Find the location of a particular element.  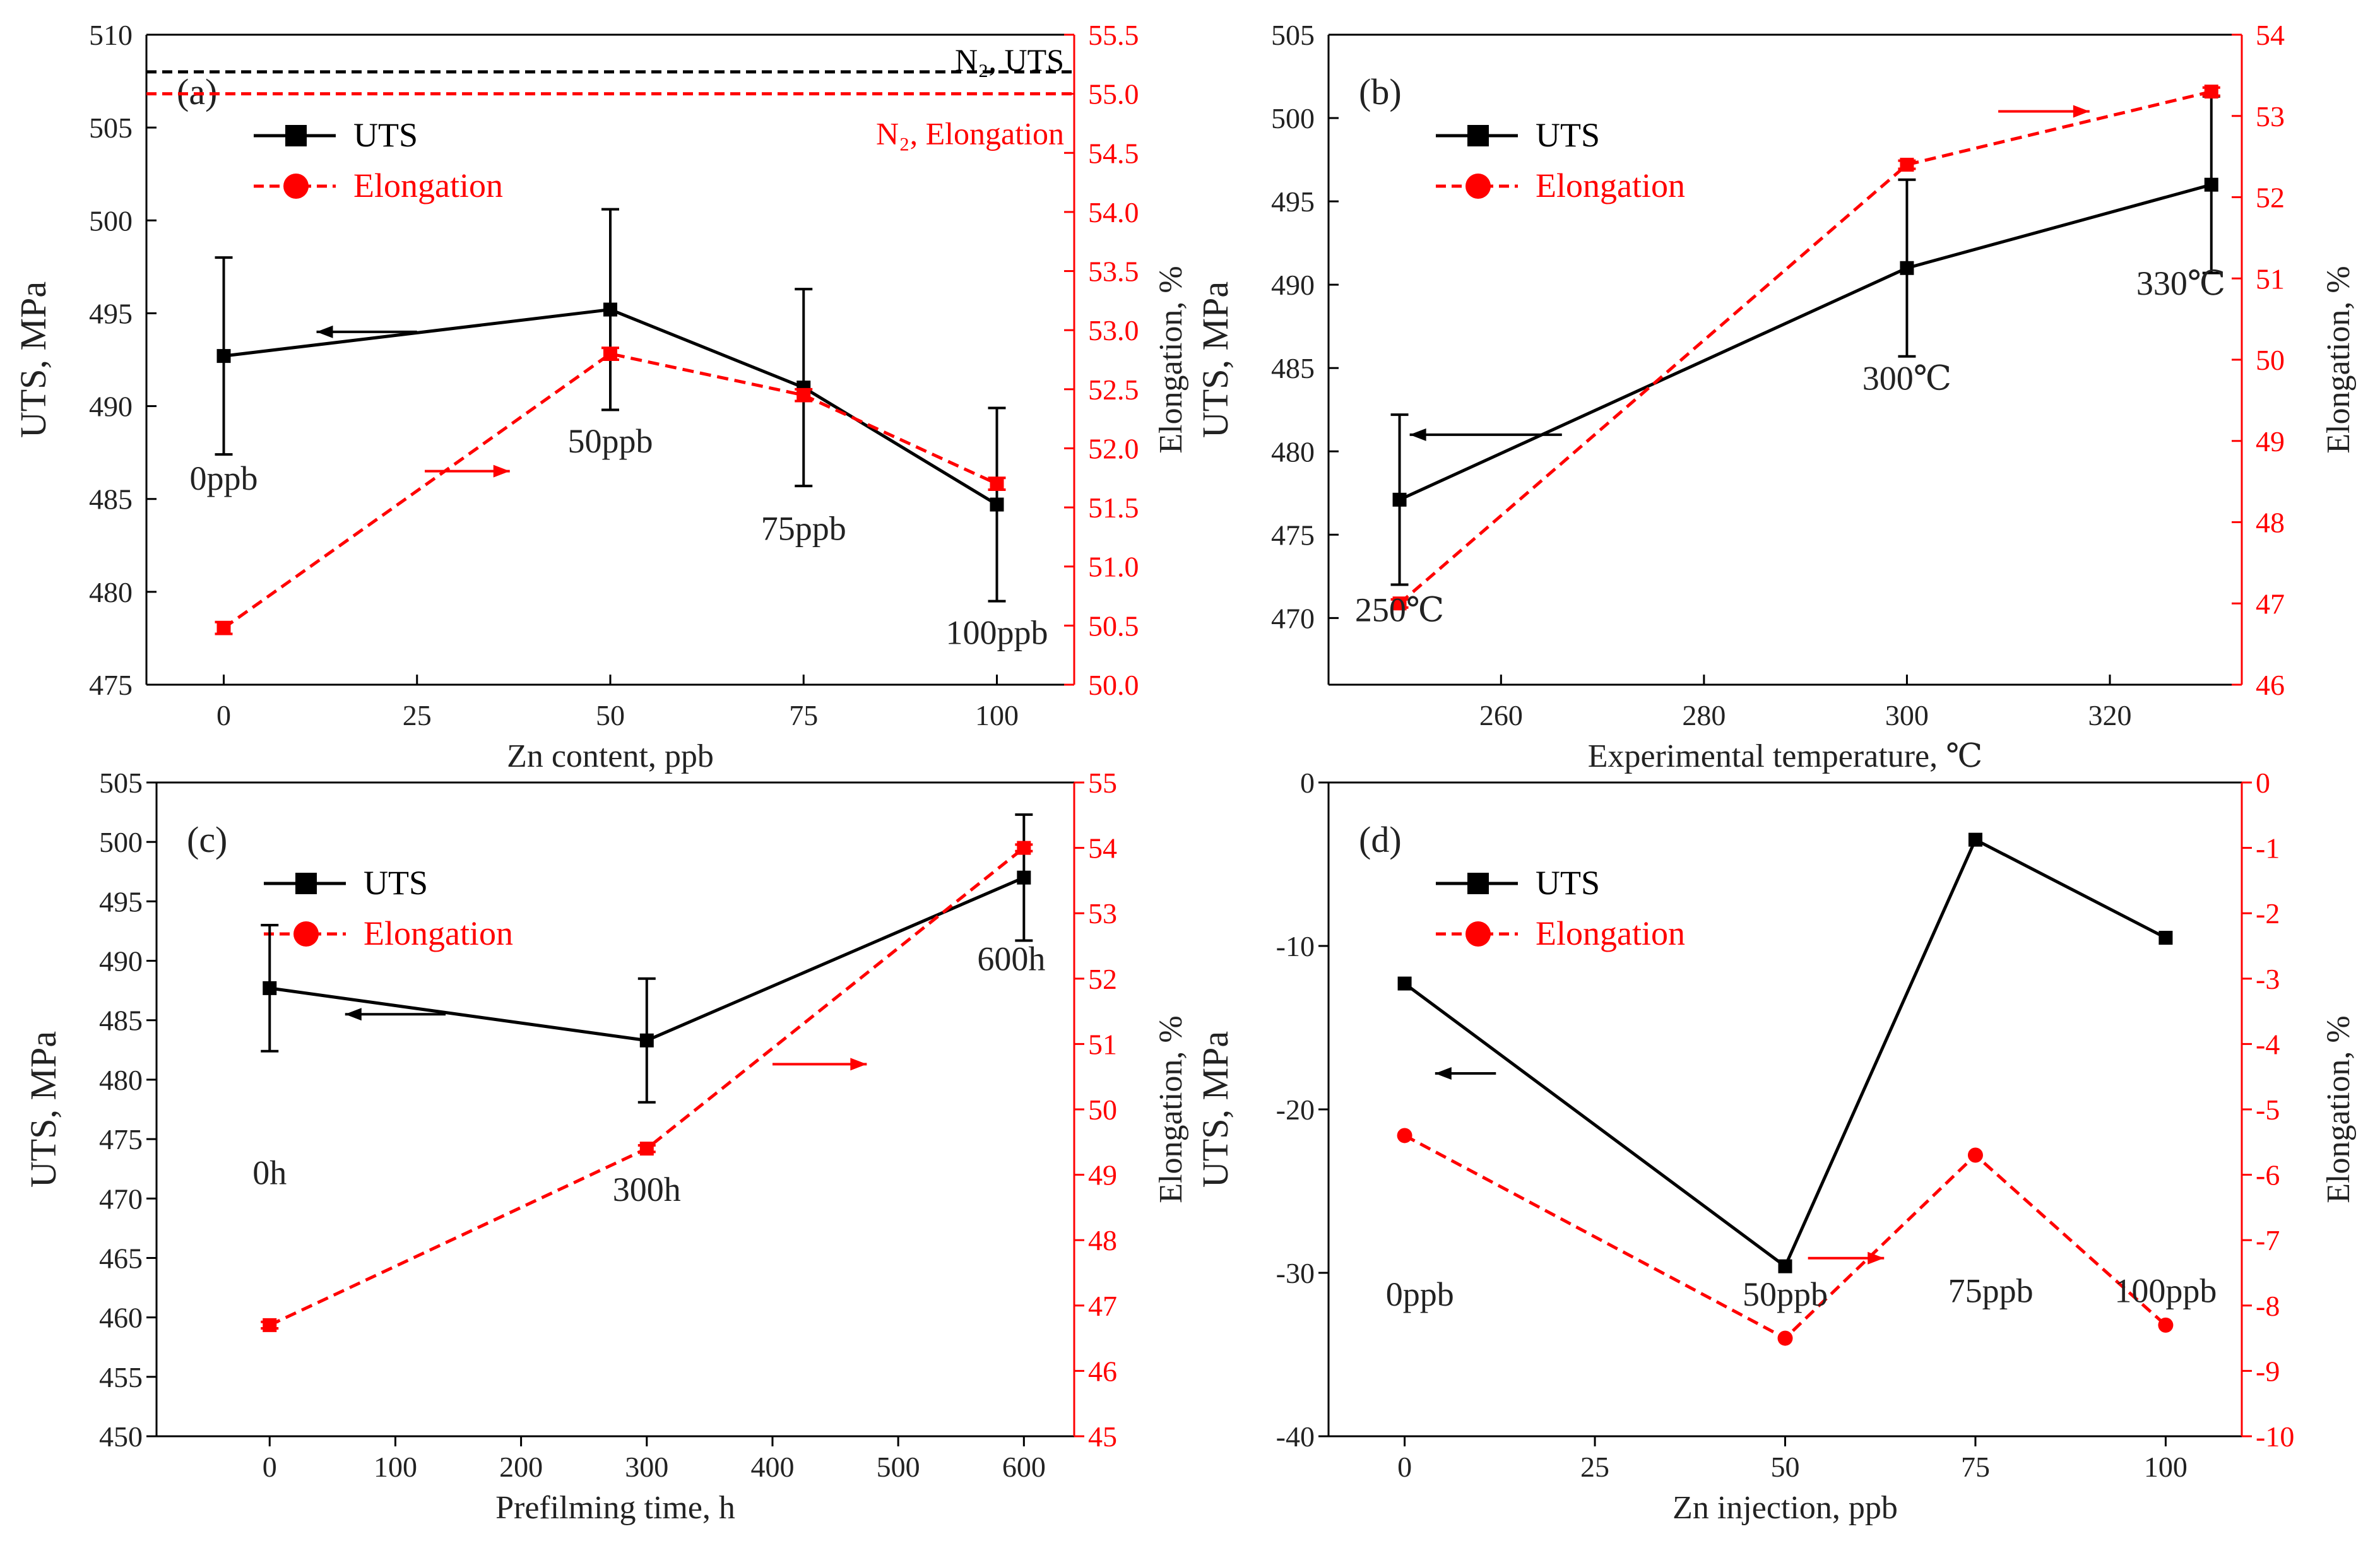

y-right-tick-label: 50.0 is located at coordinates (1113, 685).